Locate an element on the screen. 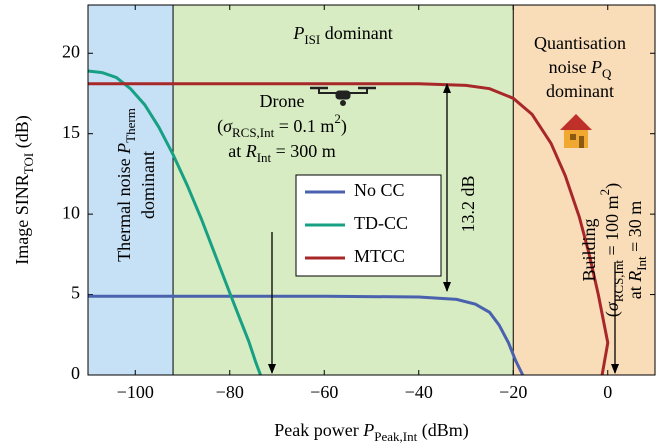 This screenshot has width=671, height=447. annotation-line: Quantisation is located at coordinates (580, 43).